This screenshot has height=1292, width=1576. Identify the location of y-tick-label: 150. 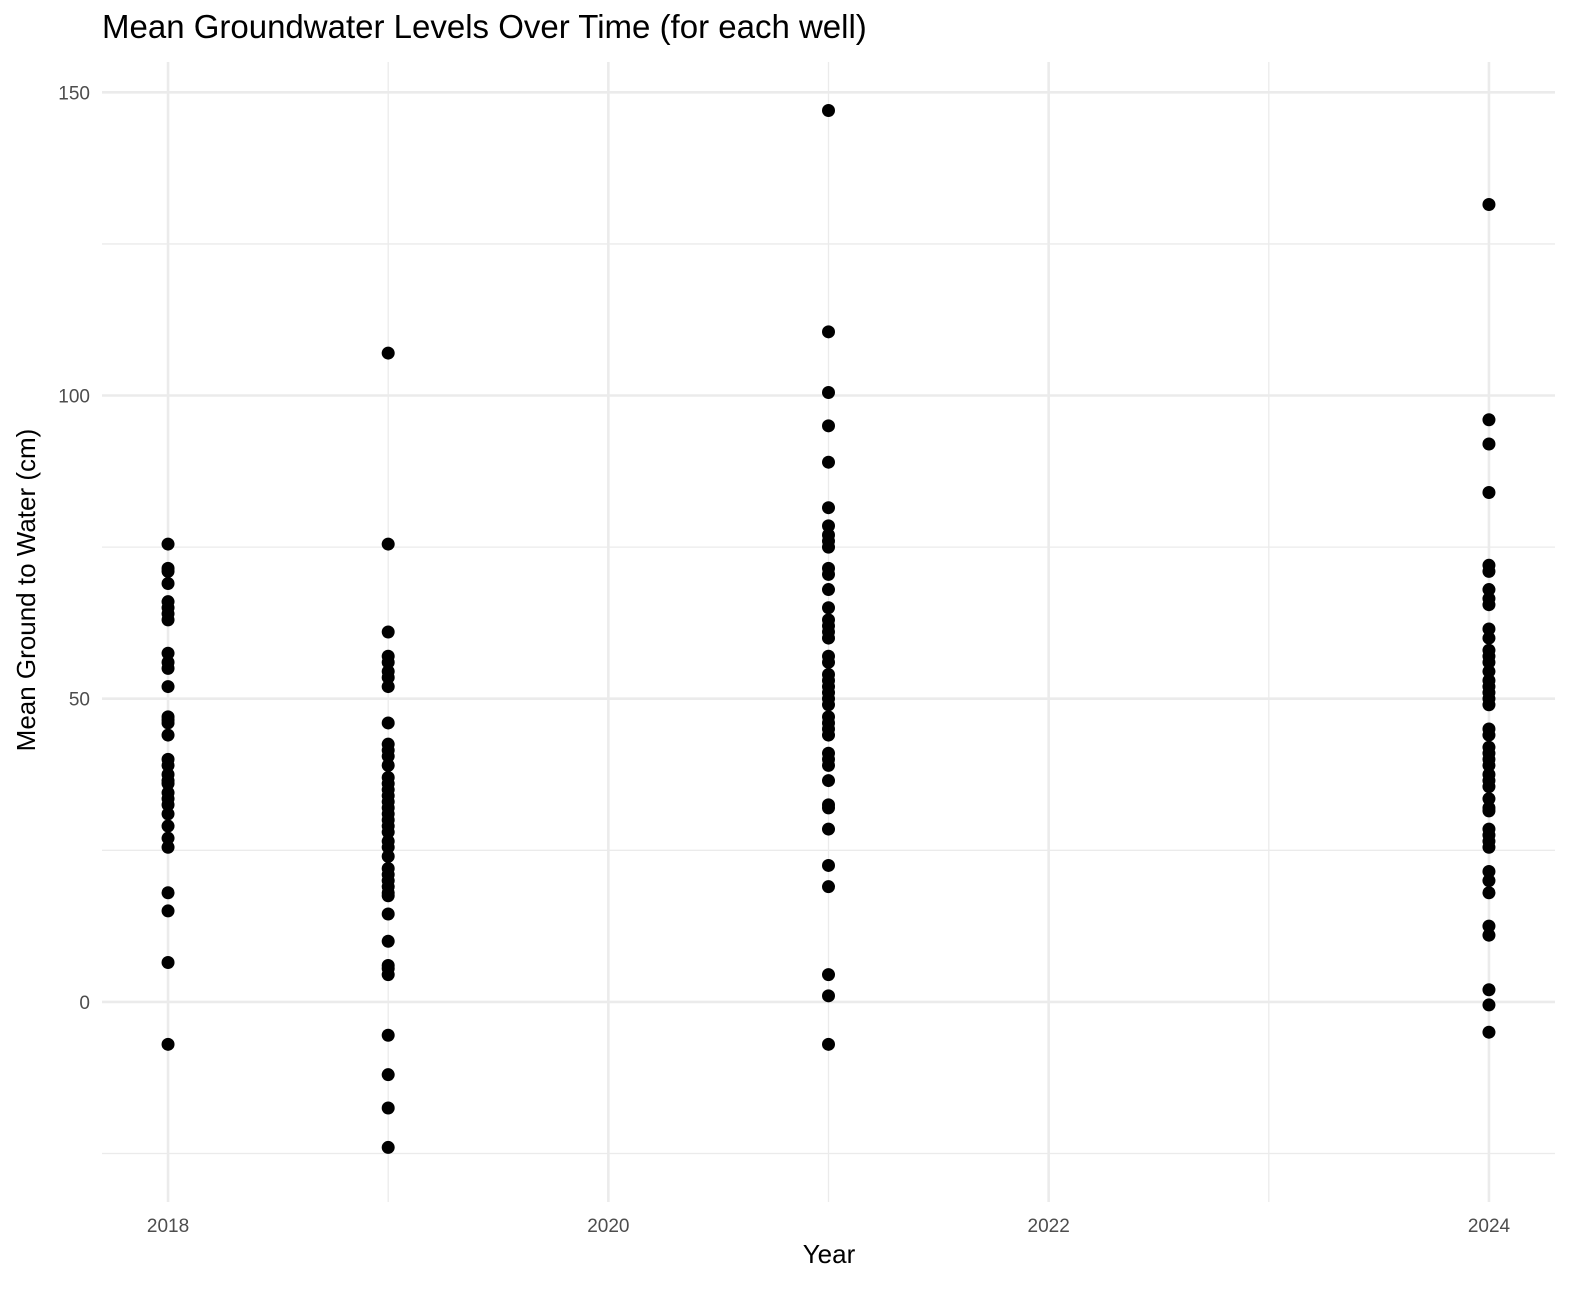
(74, 93).